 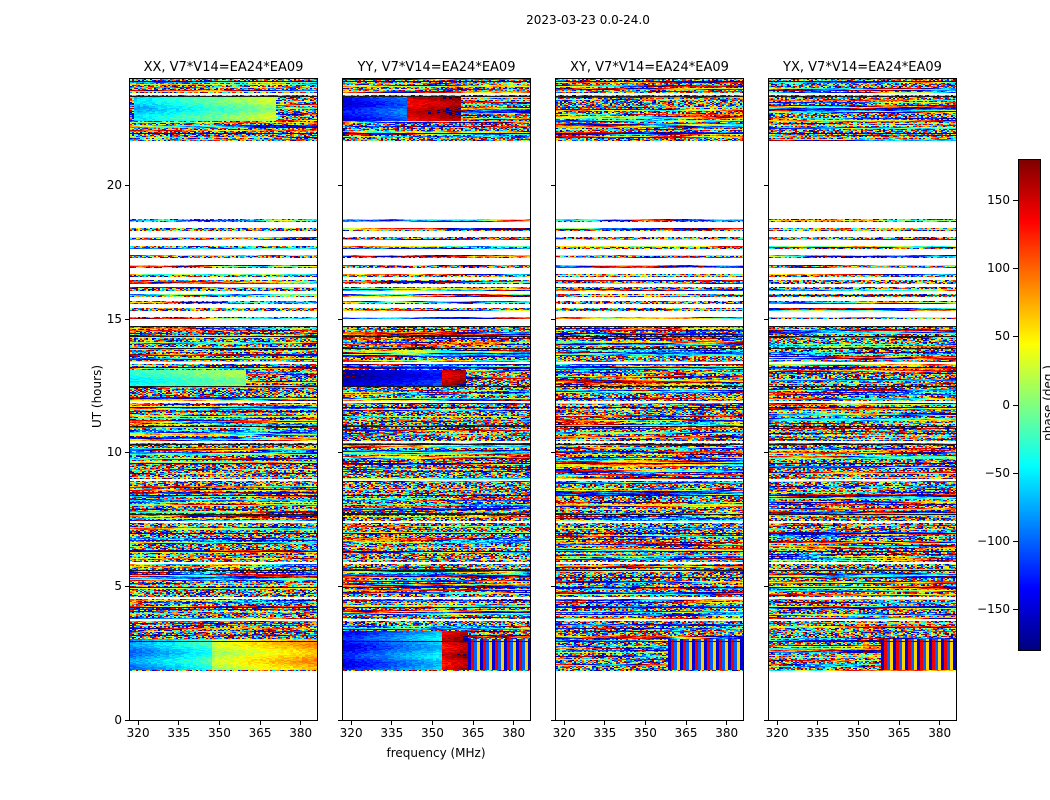 I want to click on panel-title: YY, V7*V14=EA24*EA09, so click(x=436, y=67).